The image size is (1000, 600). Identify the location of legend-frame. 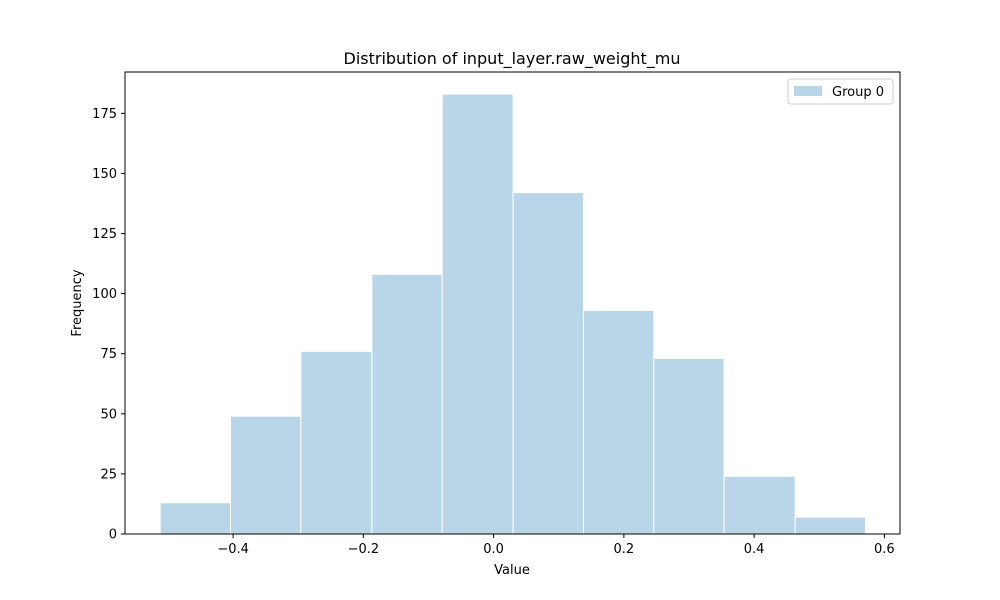
(840, 91).